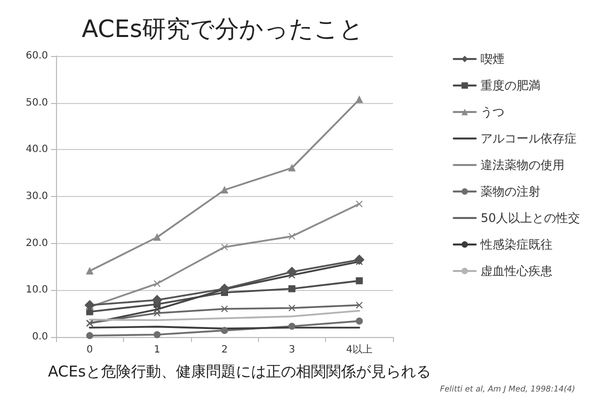  Describe the element at coordinates (37, 102) in the screenshot. I see `y-tick-label: 50.0` at that location.